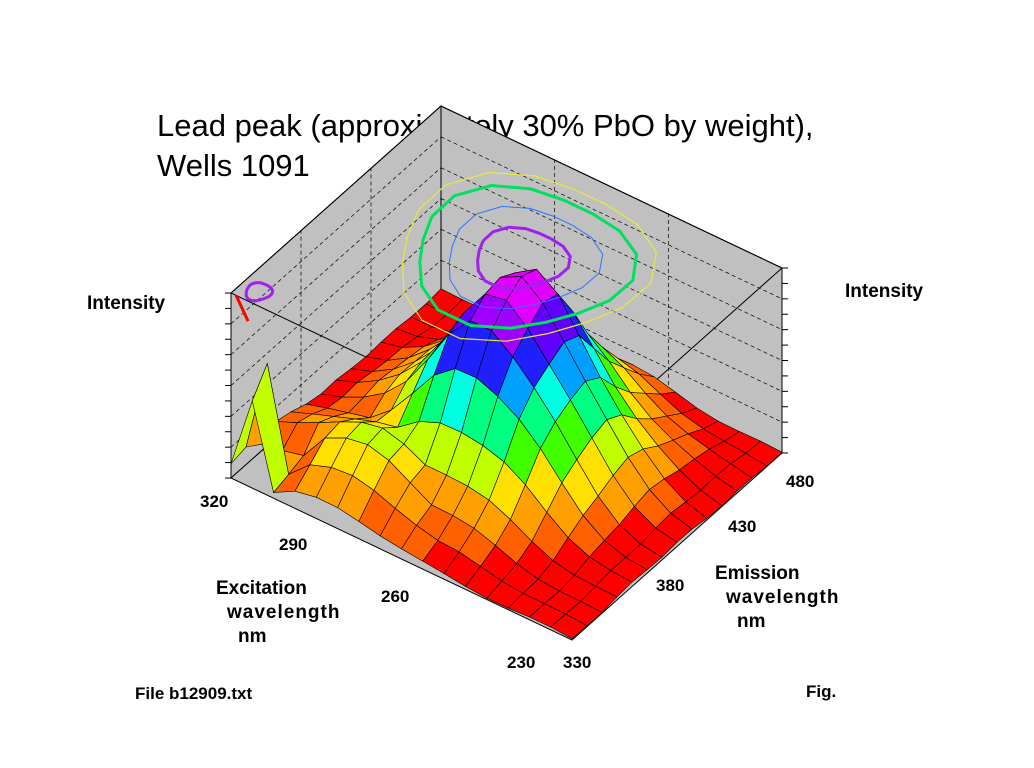 The image size is (1034, 768). Describe the element at coordinates (800, 481) in the screenshot. I see `y-tick-label: 480` at that location.